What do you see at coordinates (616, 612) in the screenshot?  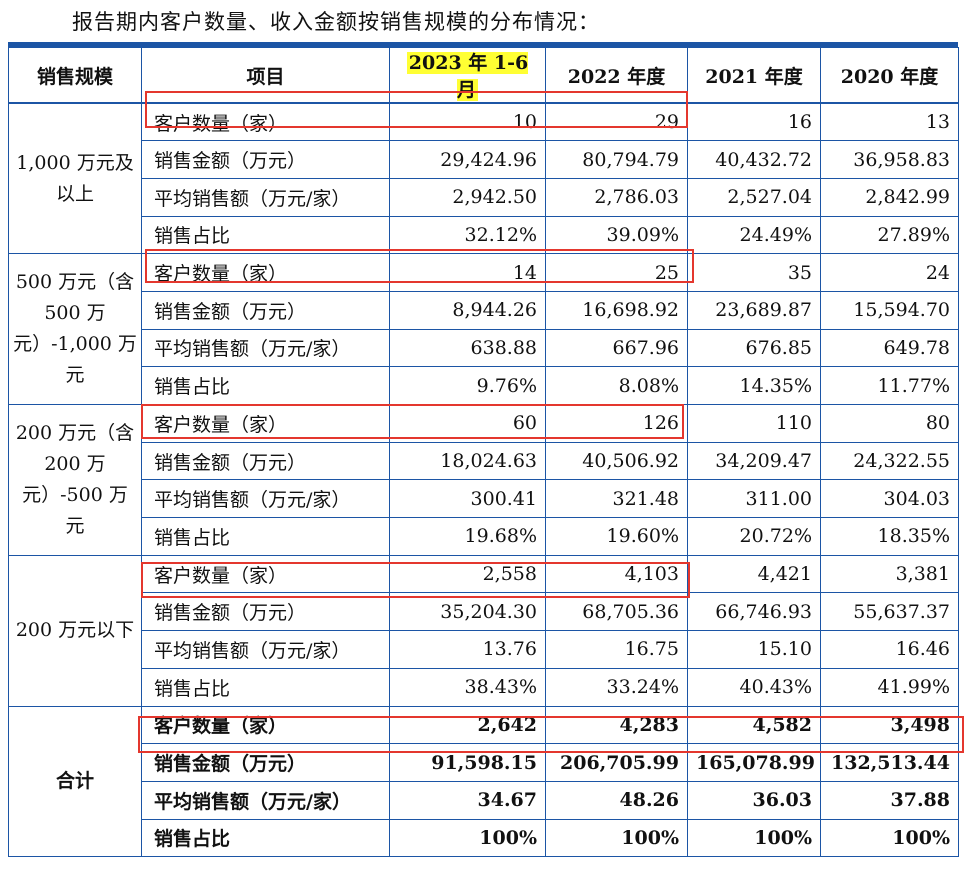 I see `value-cell: 68,705.36` at bounding box center [616, 612].